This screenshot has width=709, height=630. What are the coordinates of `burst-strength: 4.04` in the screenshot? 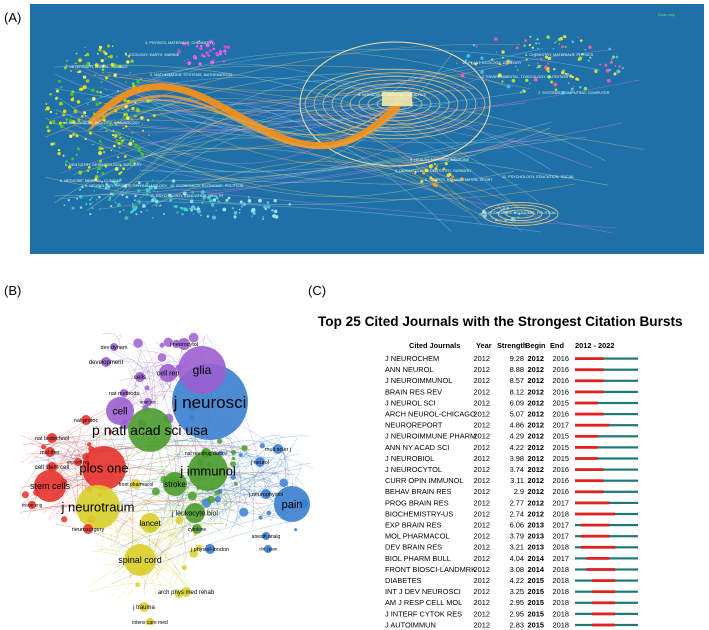 It's located at (517, 558).